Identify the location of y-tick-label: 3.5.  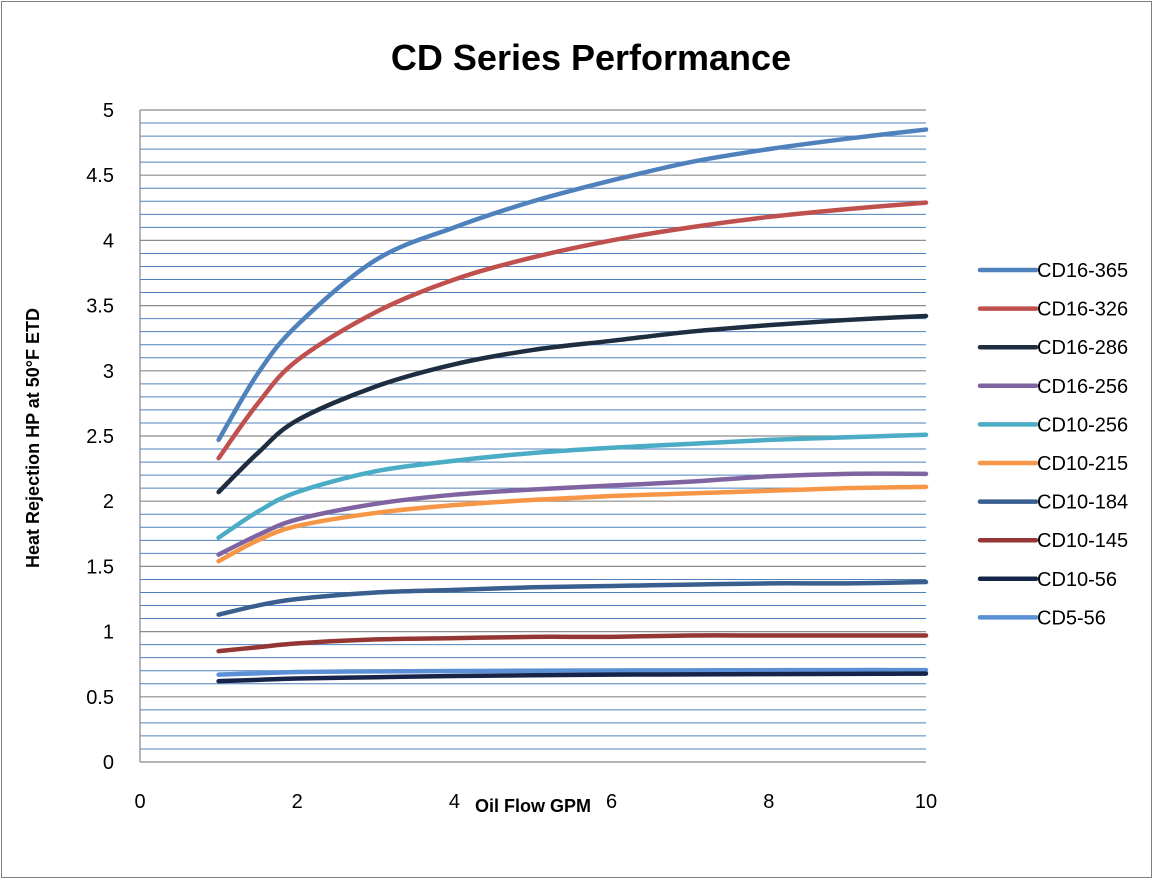
(100, 307).